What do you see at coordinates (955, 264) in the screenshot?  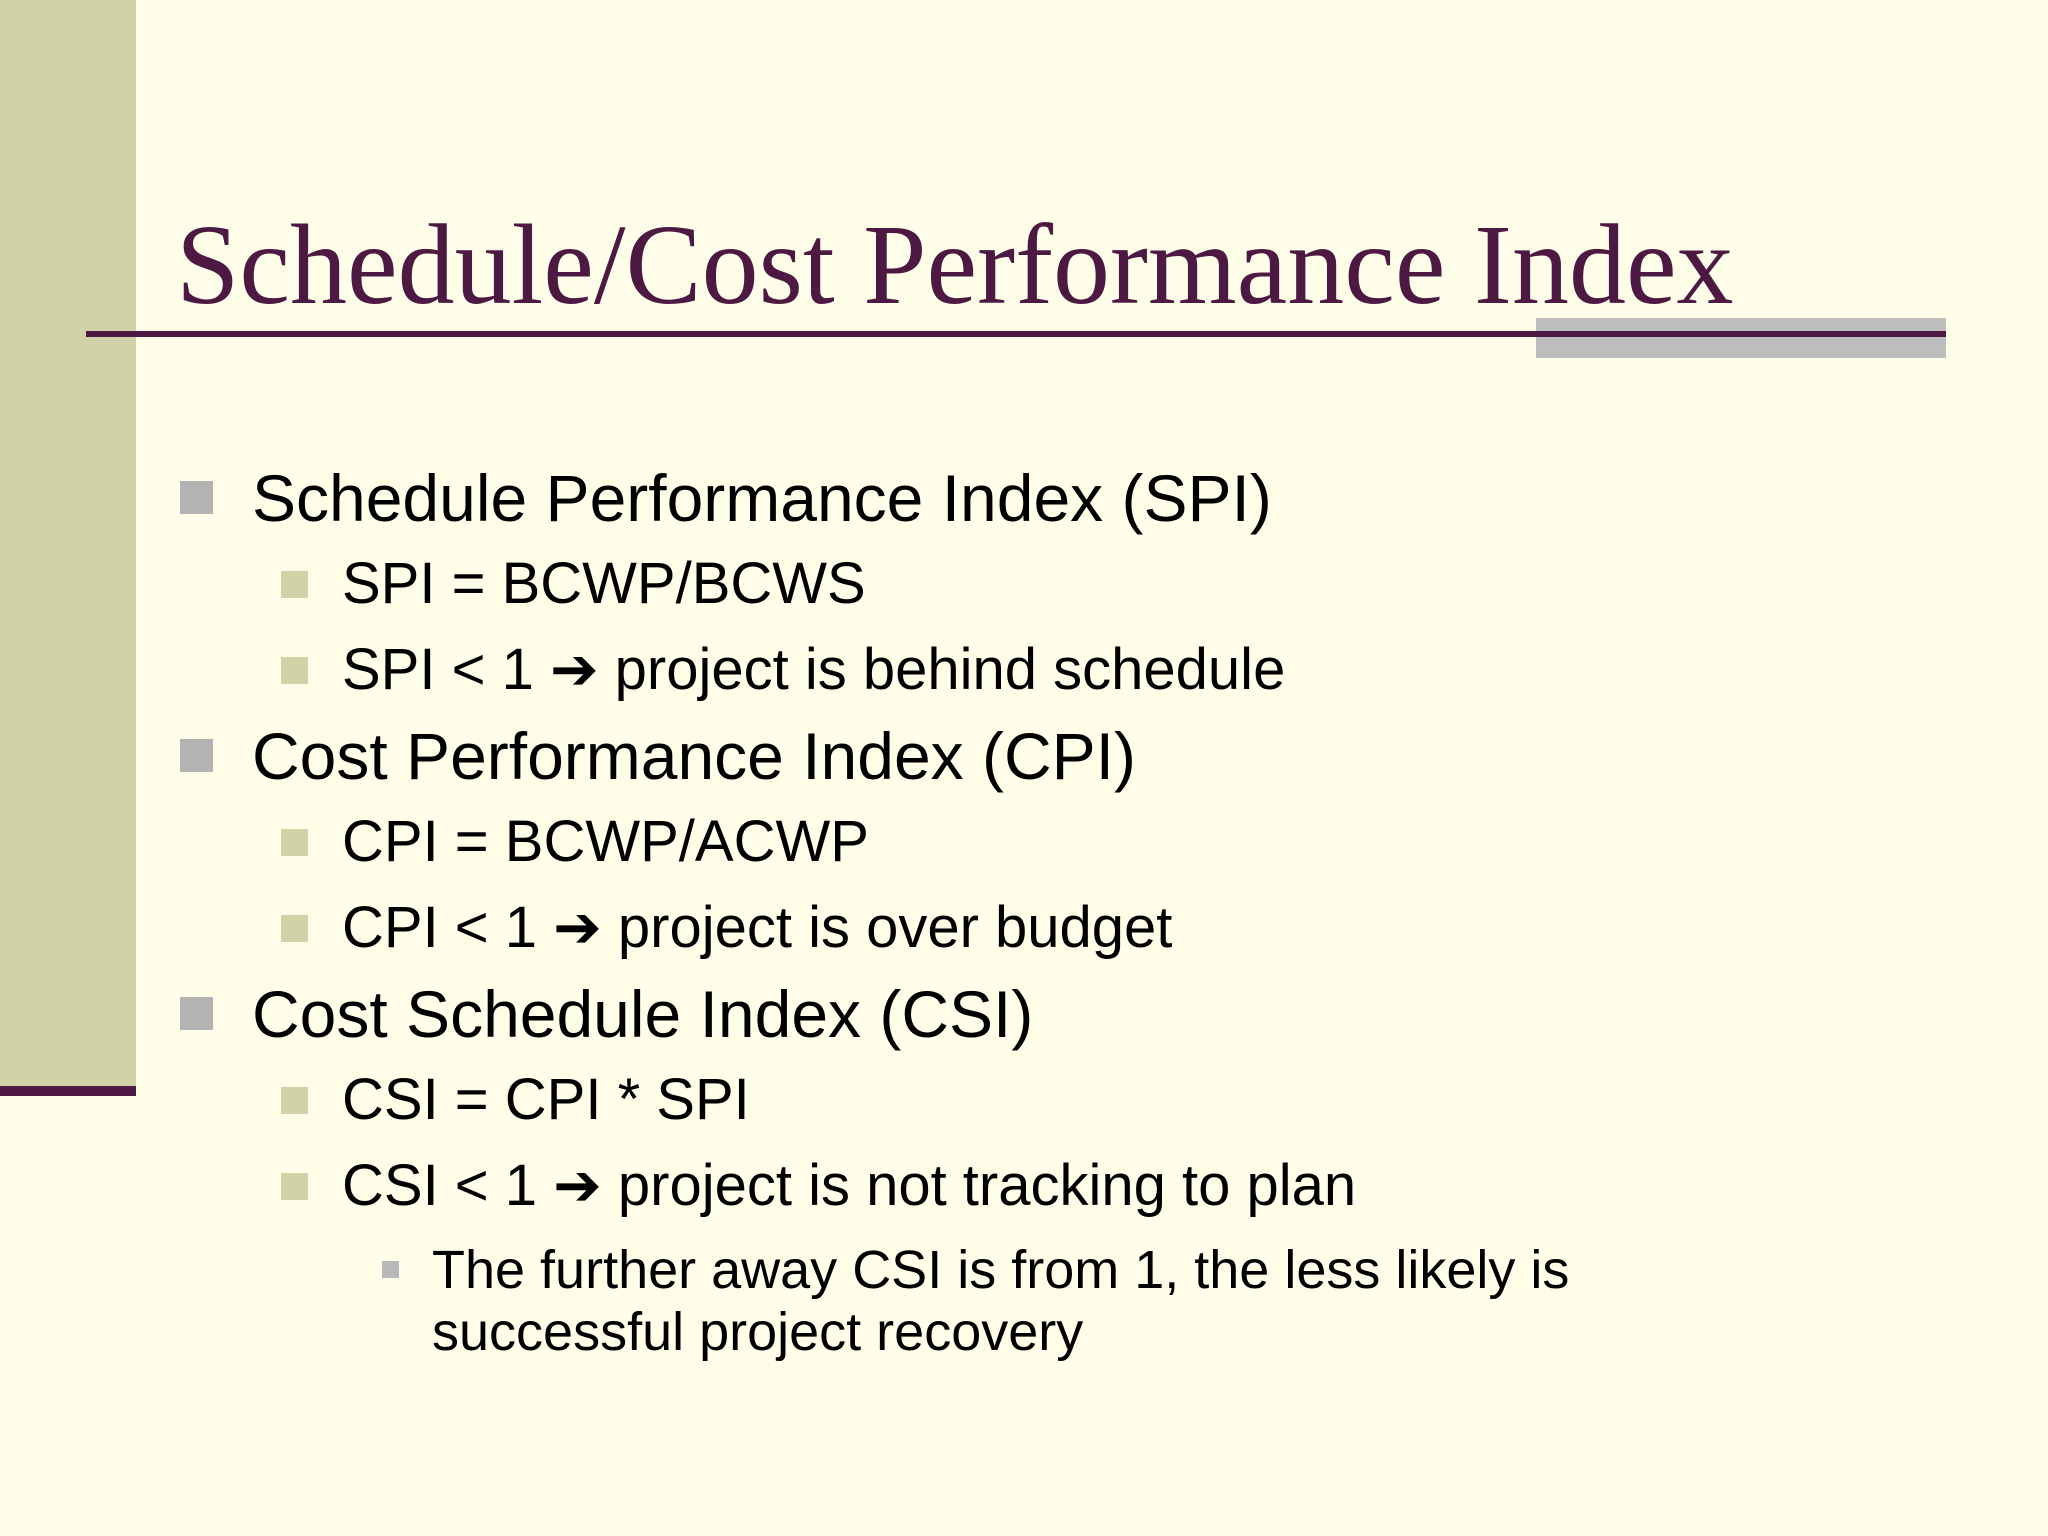 I see `slide-title: Schedule/Cost Performance Index` at bounding box center [955, 264].